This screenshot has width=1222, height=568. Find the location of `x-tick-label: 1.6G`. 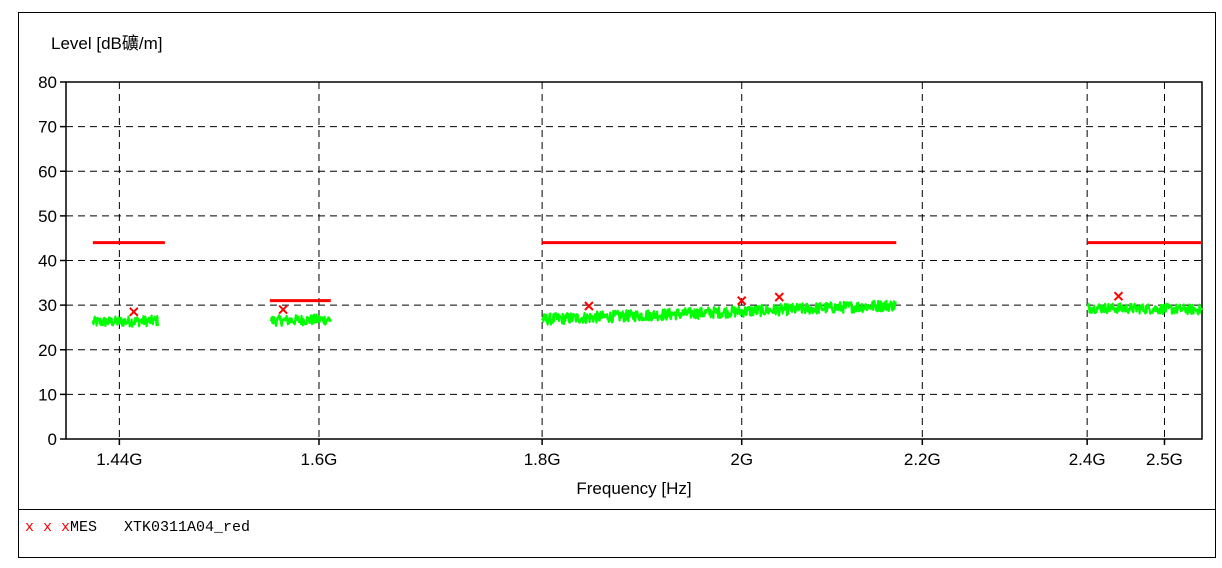

x-tick-label: 1.6G is located at coordinates (319, 459).